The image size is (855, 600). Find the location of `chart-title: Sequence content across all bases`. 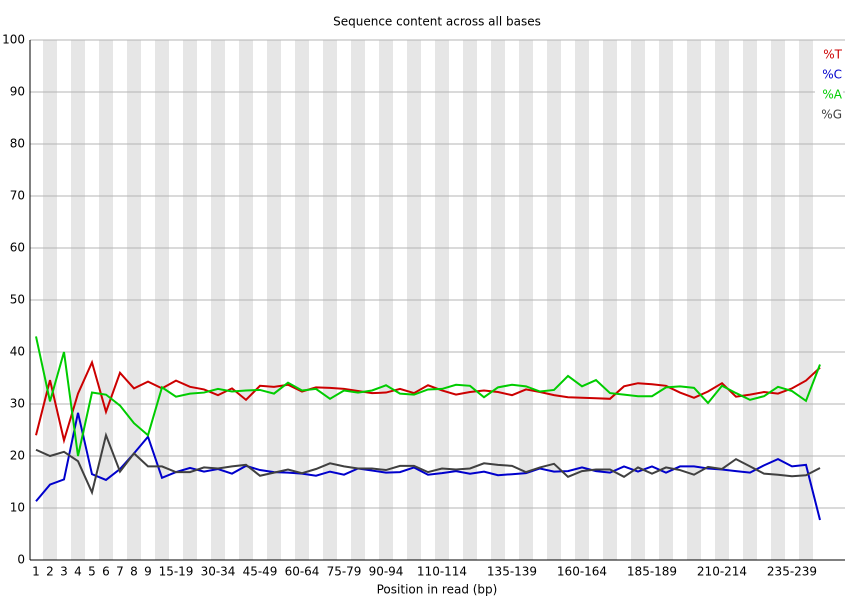

chart-title: Sequence content across all bases is located at coordinates (437, 22).